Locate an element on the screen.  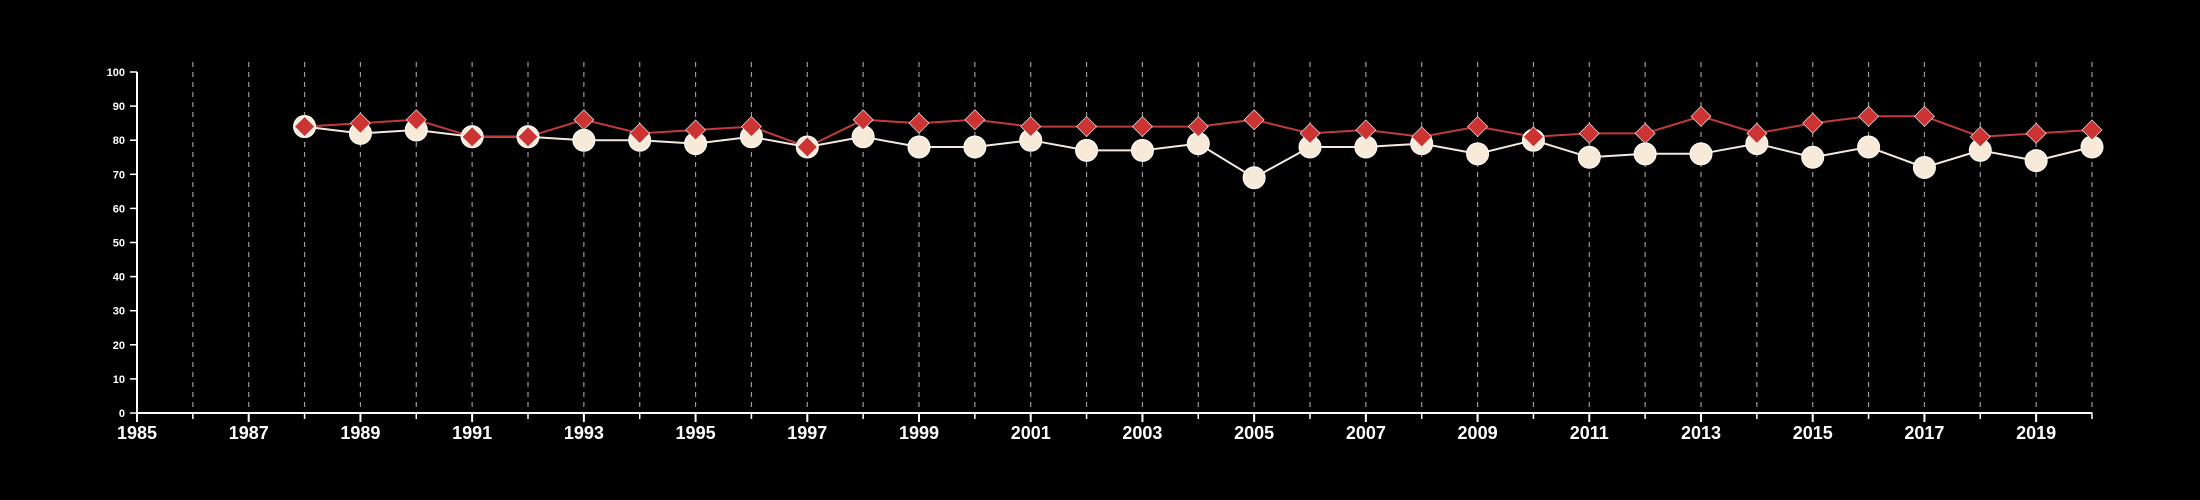
x-tick-label-2013: 2013 is located at coordinates (1701, 433).